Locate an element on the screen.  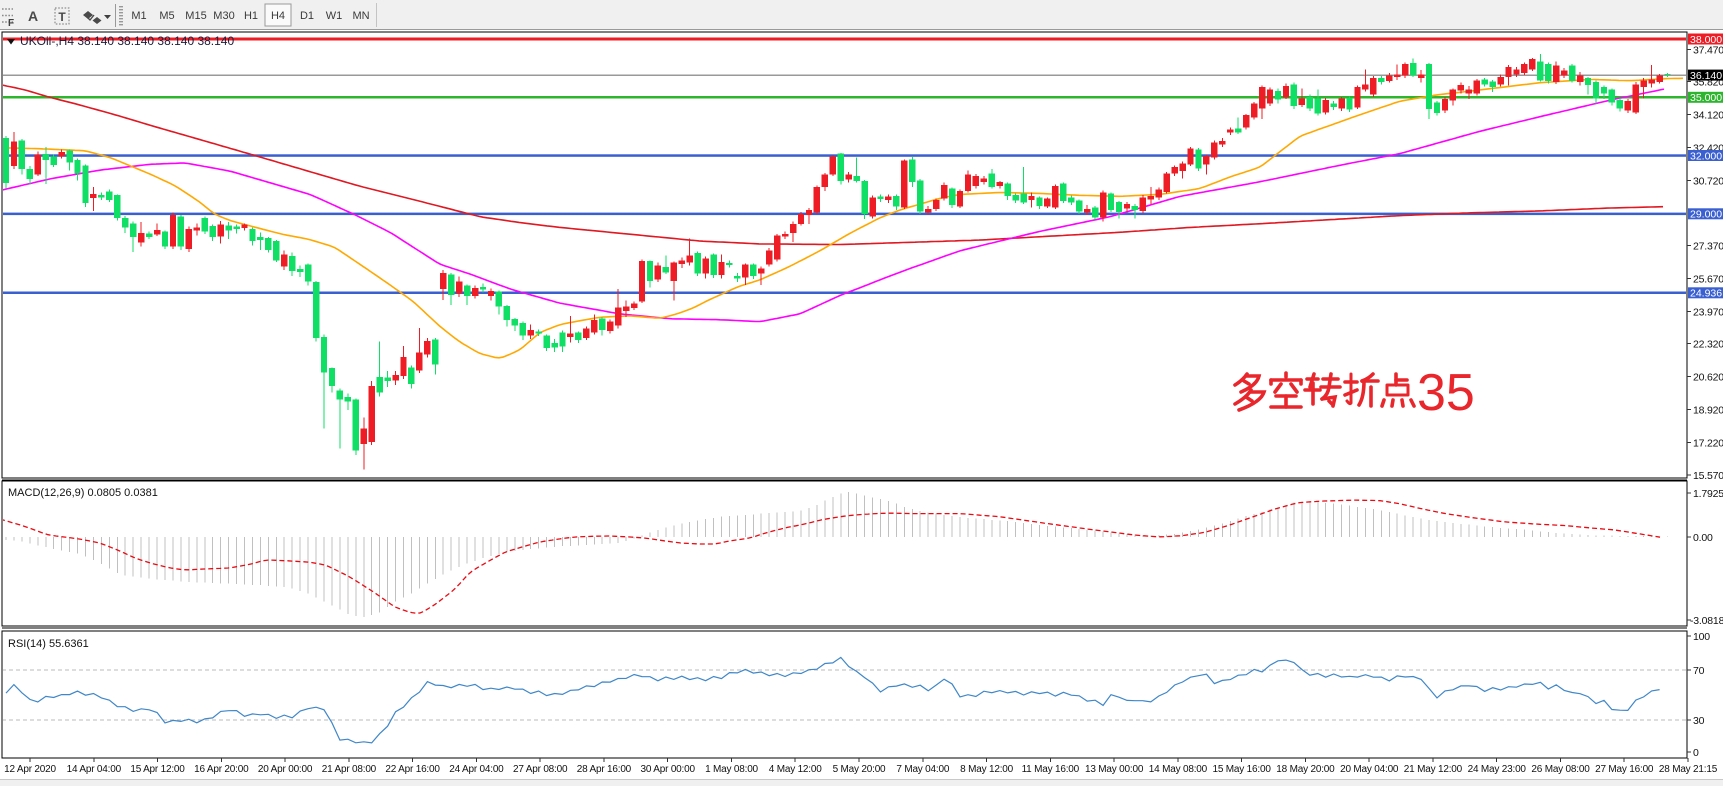
svg-text: 26 May 08:00 is located at coordinates (1560, 769).